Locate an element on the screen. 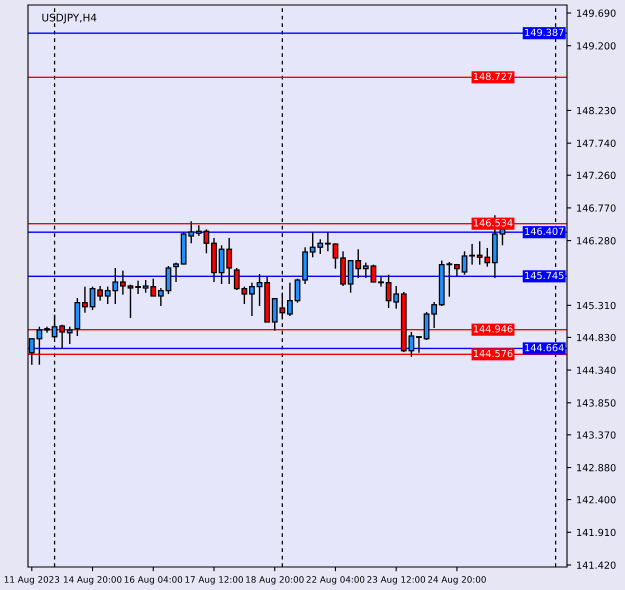 Image resolution: width=625 pixels, height=590 pixels. y-tick-label: 143.370 is located at coordinates (596, 435).